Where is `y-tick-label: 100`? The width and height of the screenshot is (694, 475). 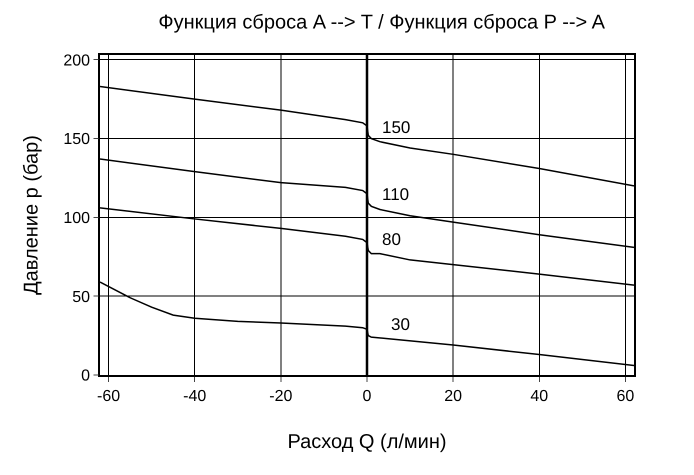 y-tick-label: 100 is located at coordinates (76, 218).